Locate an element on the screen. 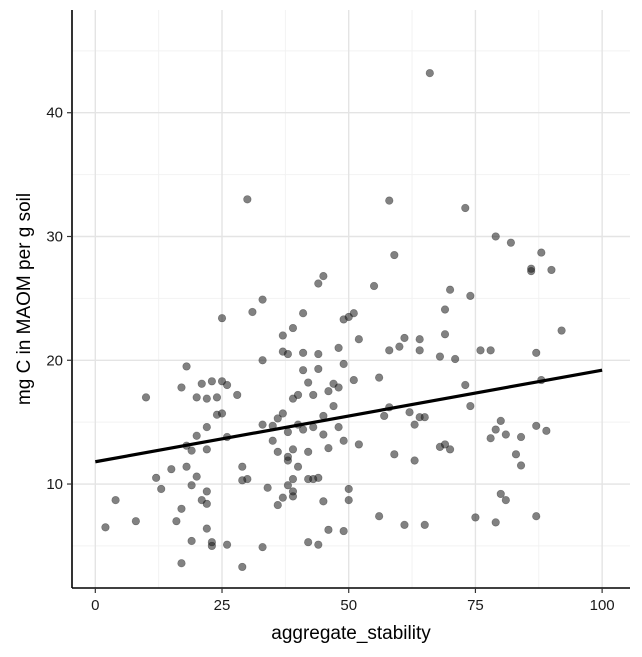 The height and width of the screenshot is (657, 642). x-tick-label: 50 is located at coordinates (348, 605).